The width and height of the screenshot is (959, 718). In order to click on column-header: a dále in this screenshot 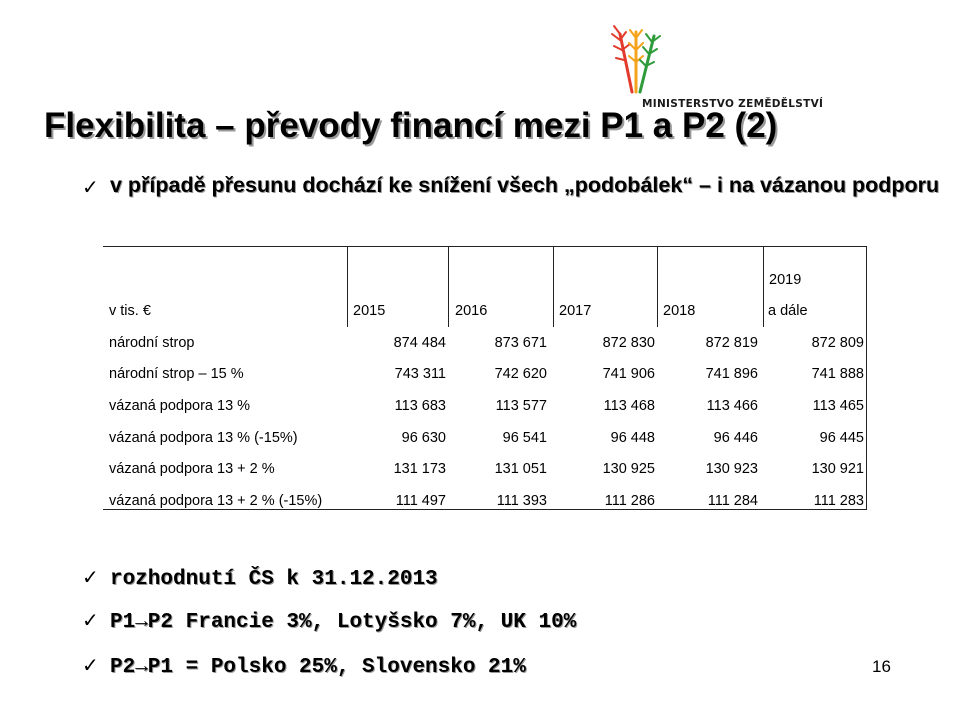, I will do `click(788, 311)`.